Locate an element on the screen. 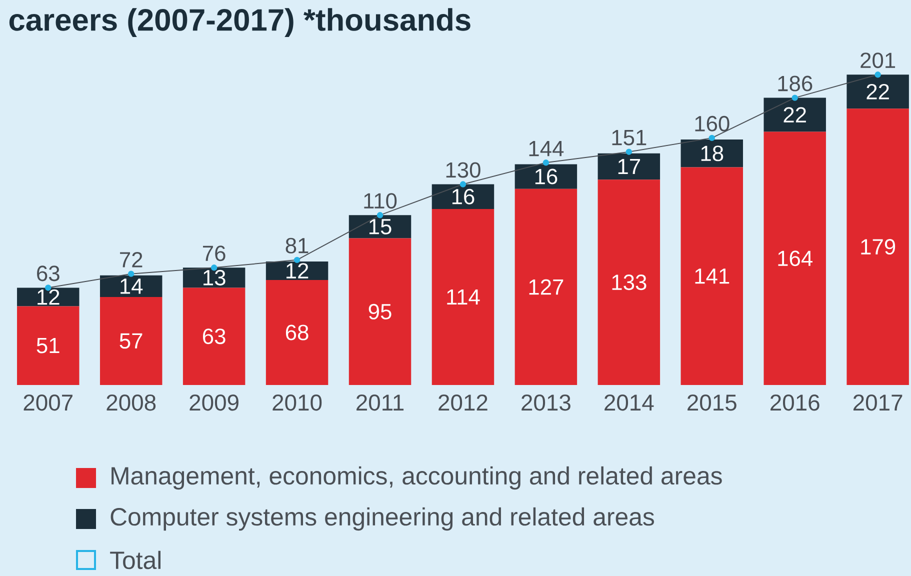 This screenshot has height=576, width=911. legend-label: Total is located at coordinates (135, 560).